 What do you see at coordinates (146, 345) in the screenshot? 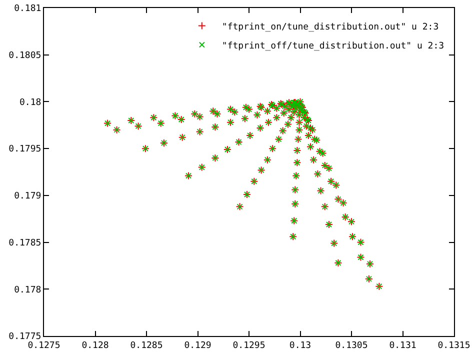
I see `x-tick-label: 0.1285` at bounding box center [146, 345].